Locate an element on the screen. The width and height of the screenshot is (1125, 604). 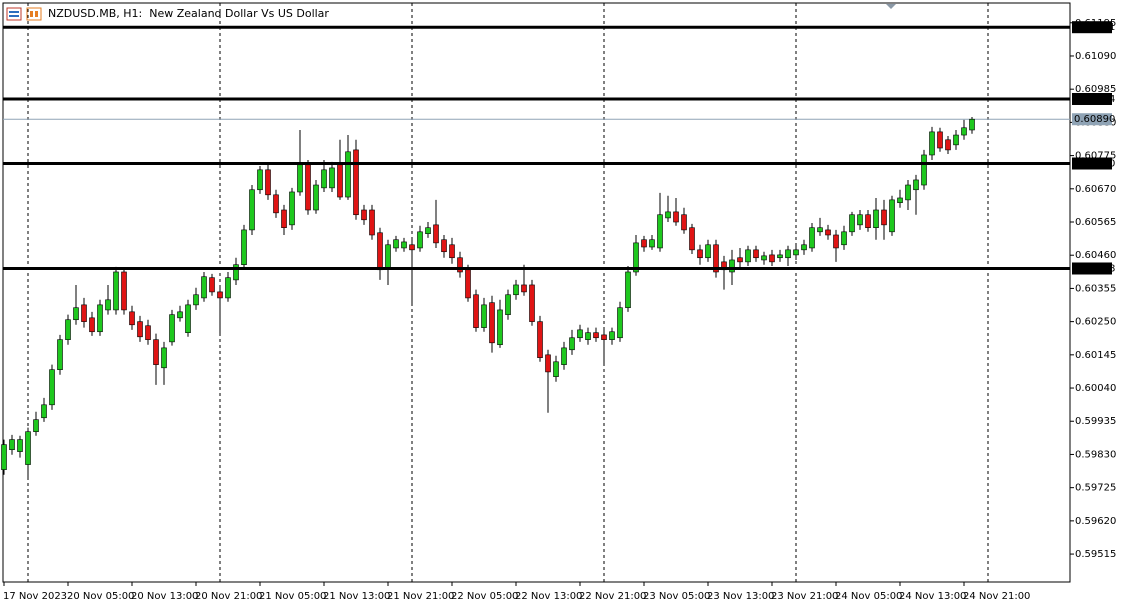
icon is located at coordinates (14, 16).